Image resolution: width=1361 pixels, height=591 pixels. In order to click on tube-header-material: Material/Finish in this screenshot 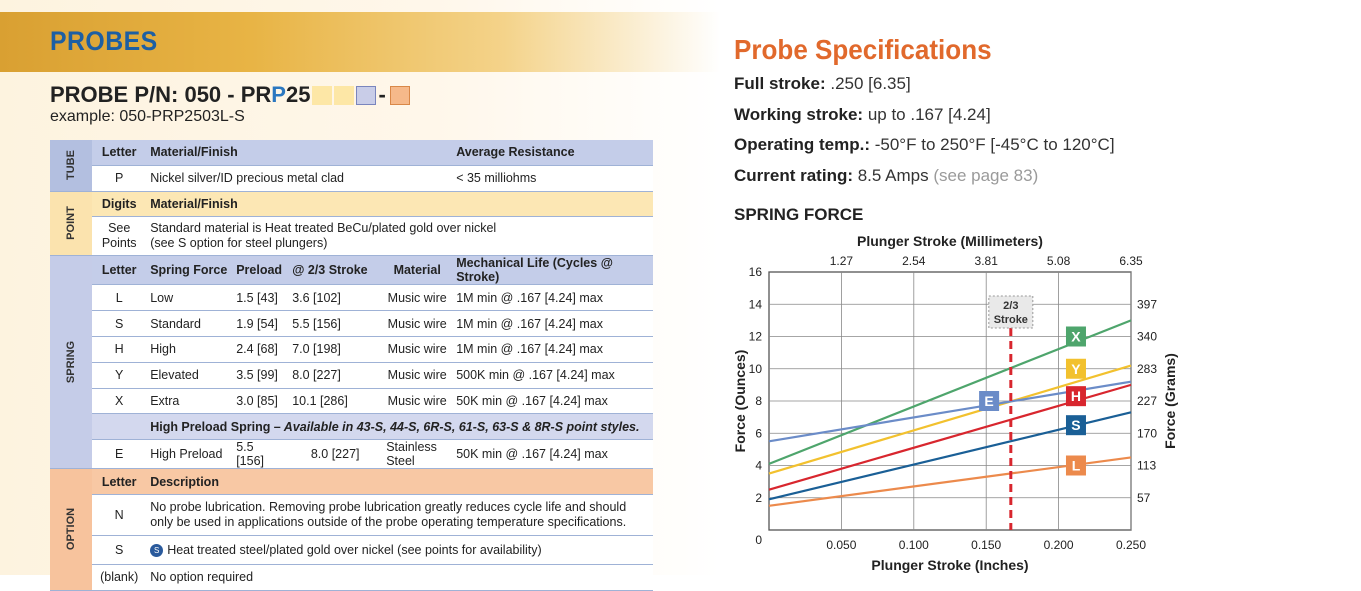, I will do `click(299, 153)`.